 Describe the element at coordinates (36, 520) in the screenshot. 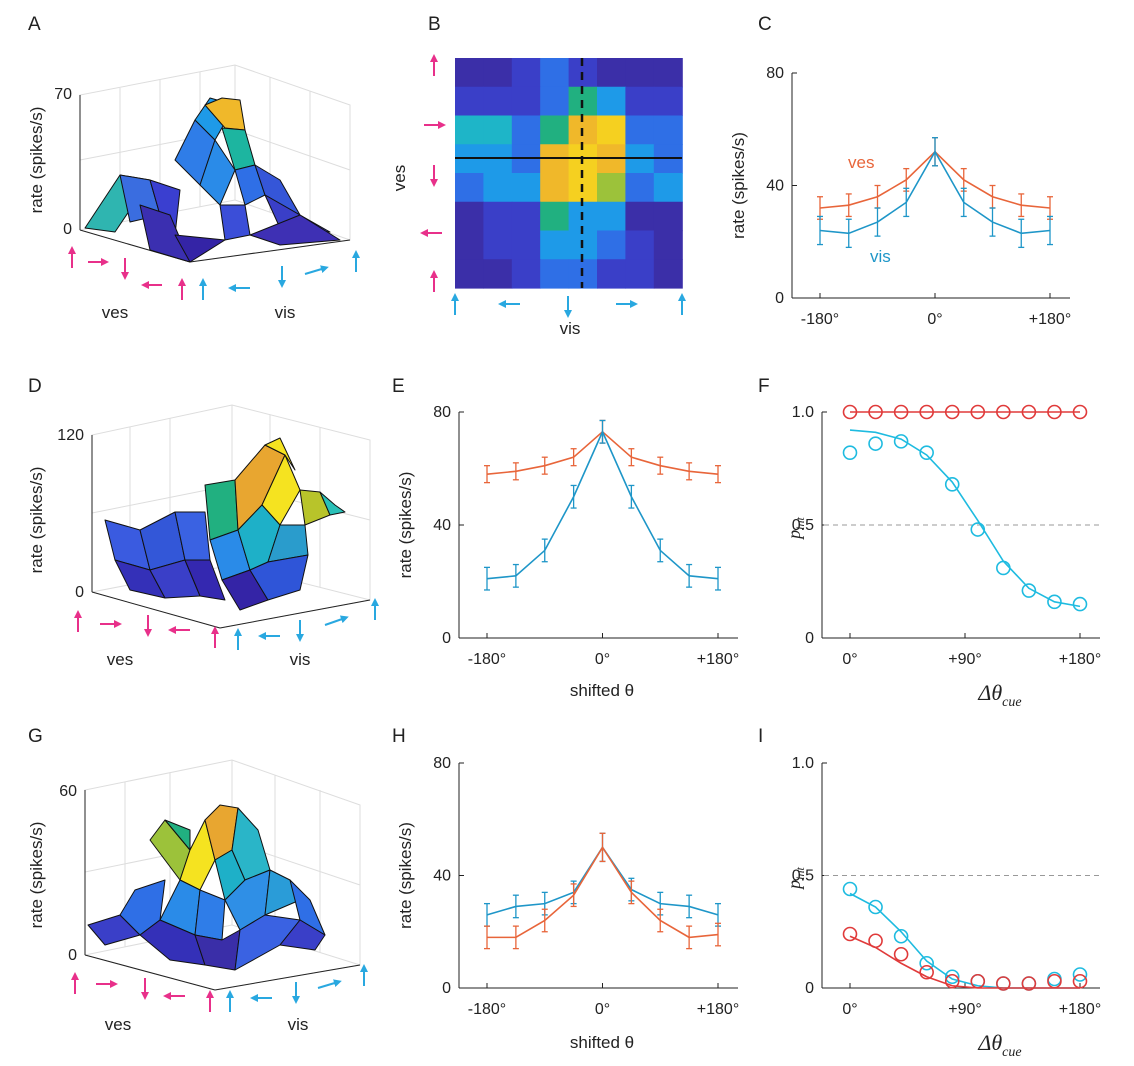

I see `surface-d-zlabel: rate (spikes/s)` at that location.